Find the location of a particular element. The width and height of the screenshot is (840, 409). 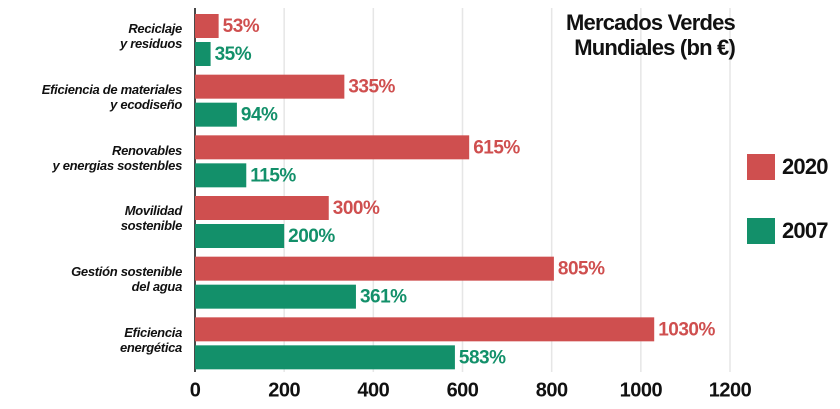

x-tick-label: 800 is located at coordinates (552, 390).